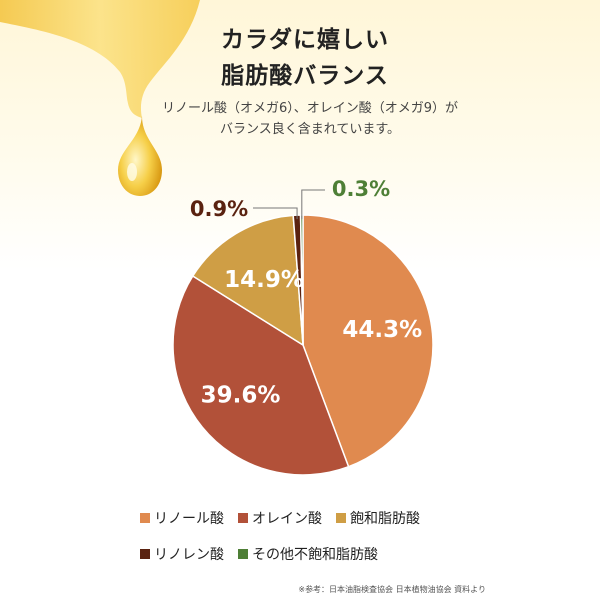 Image resolution: width=600 pixels, height=600 pixels. I want to click on legend-row: リノール酸 オレイン酸 飽和脂肪酸, so click(320, 518).